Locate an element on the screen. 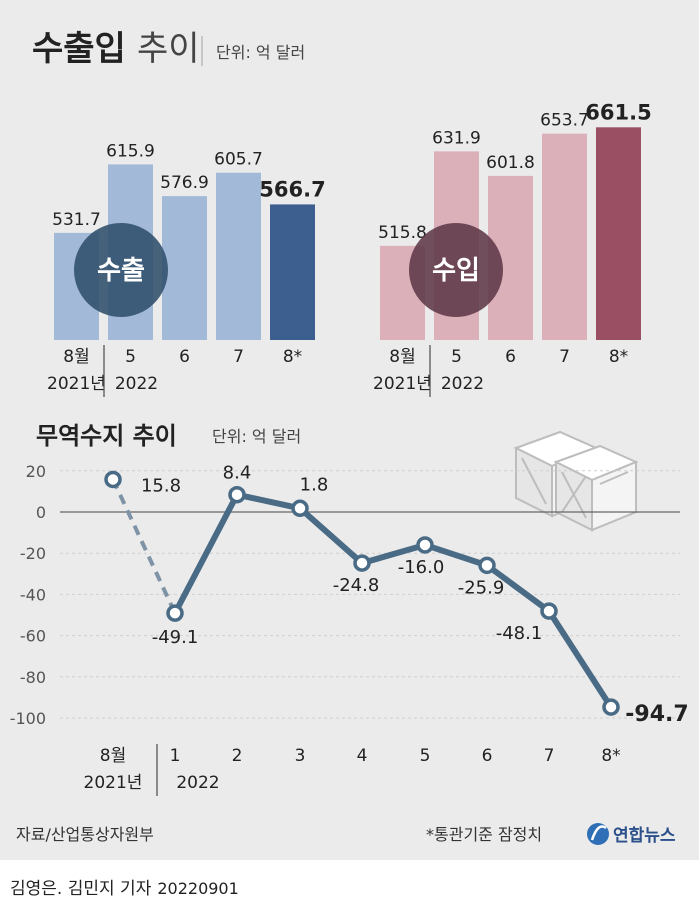 Image resolution: width=699 pixels, height=902 pixels. import-value-label: 661.5 is located at coordinates (618, 112).